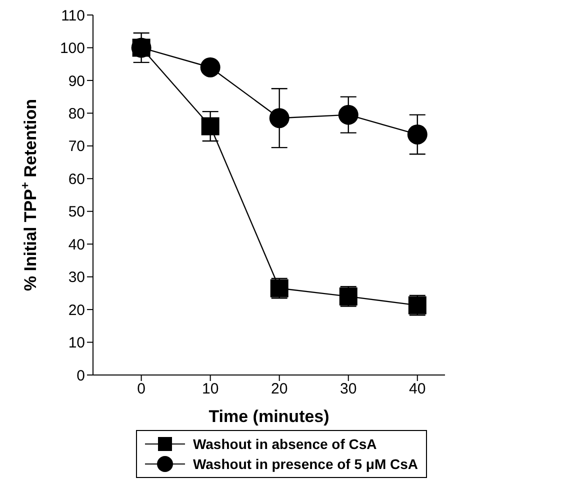 The width and height of the screenshot is (563, 486). I want to click on y-tick-label: 90, so click(76, 81).